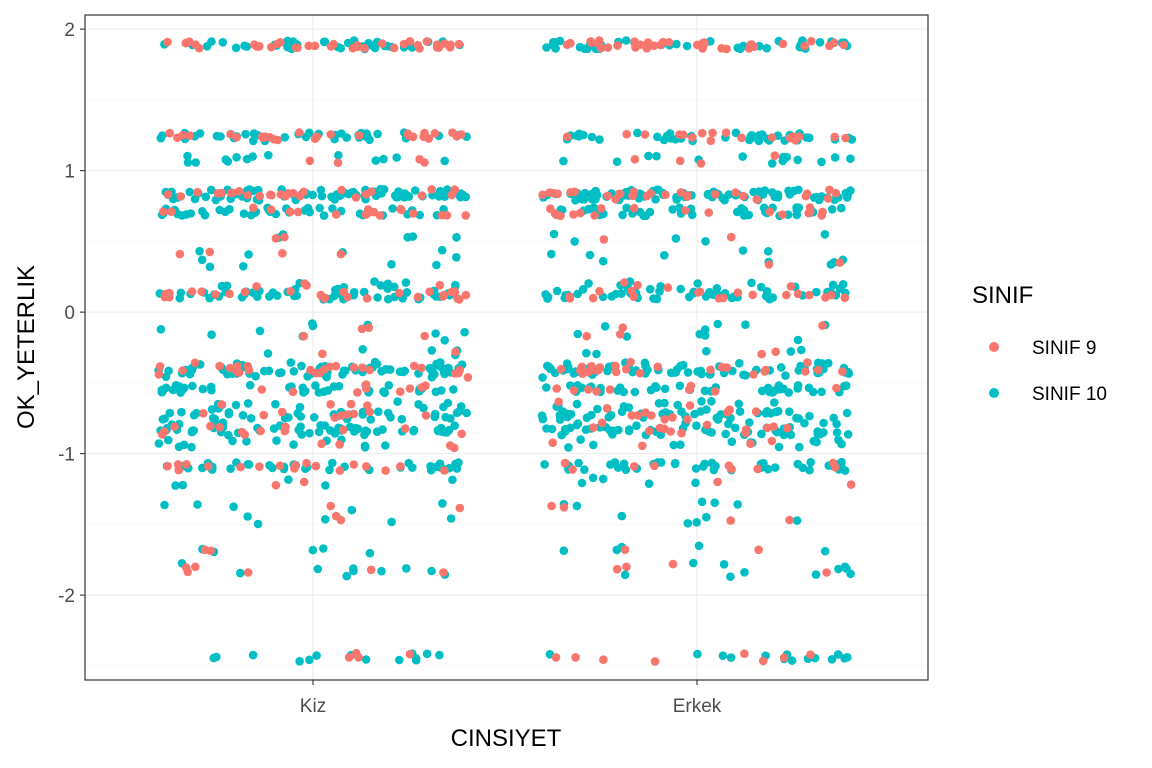 Image resolution: width=1152 pixels, height=768 pixels. Describe the element at coordinates (1002, 295) in the screenshot. I see `legend-title: SINIF` at that location.